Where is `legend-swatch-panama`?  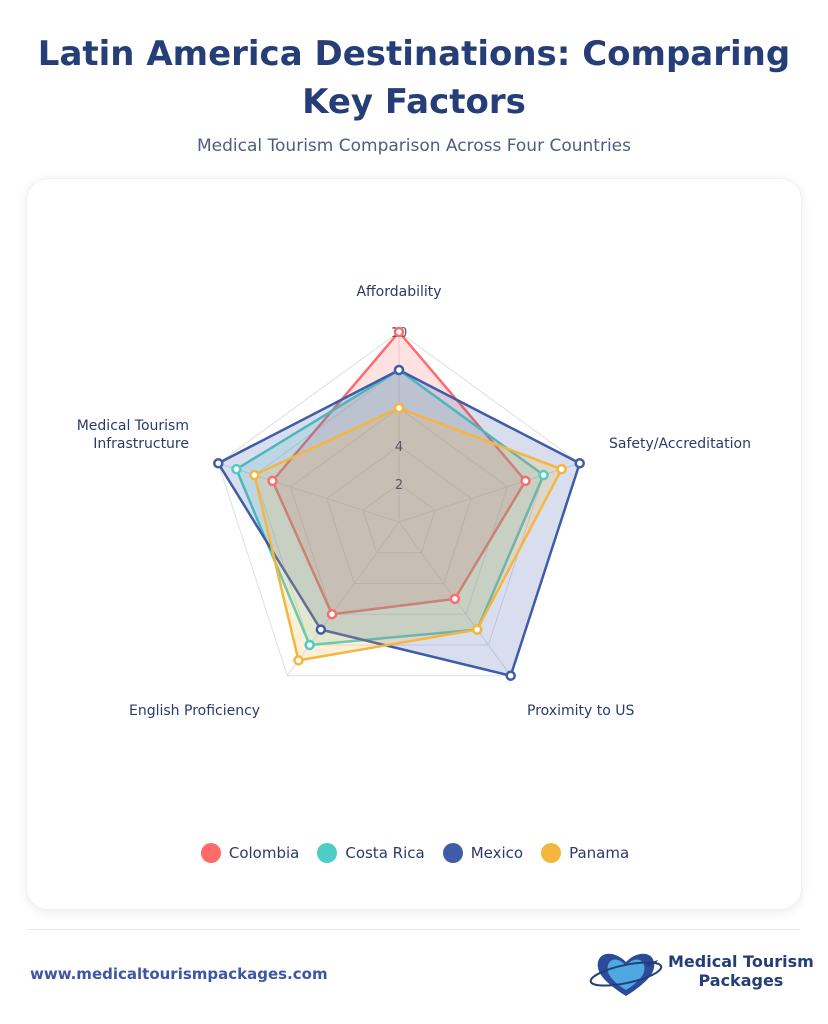 legend-swatch-panama is located at coordinates (551, 853).